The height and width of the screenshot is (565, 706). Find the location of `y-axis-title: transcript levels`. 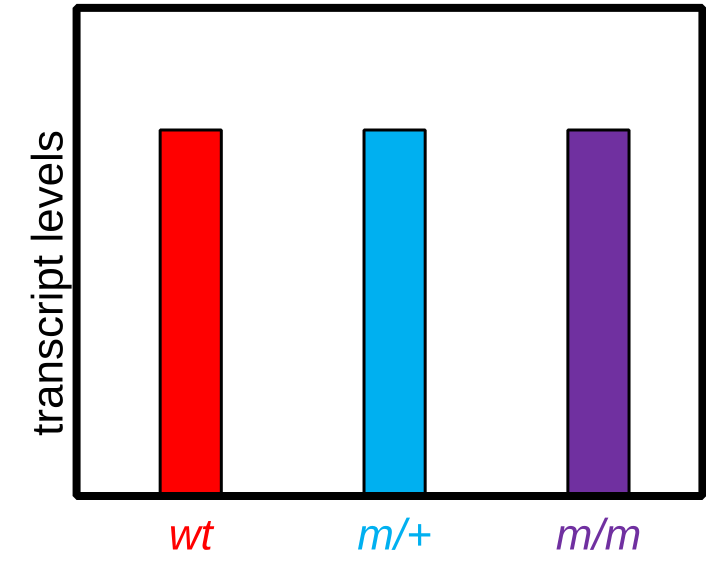

y-axis-title: transcript levels is located at coordinates (48, 283).